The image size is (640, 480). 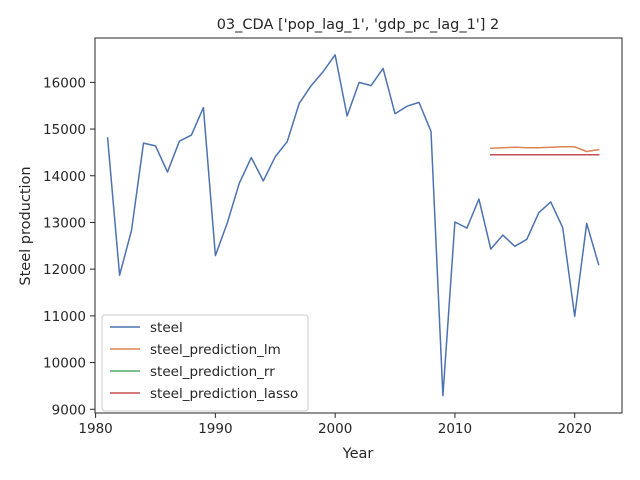 What do you see at coordinates (64, 223) in the screenshot?
I see `y-tick-label: 13000` at bounding box center [64, 223].